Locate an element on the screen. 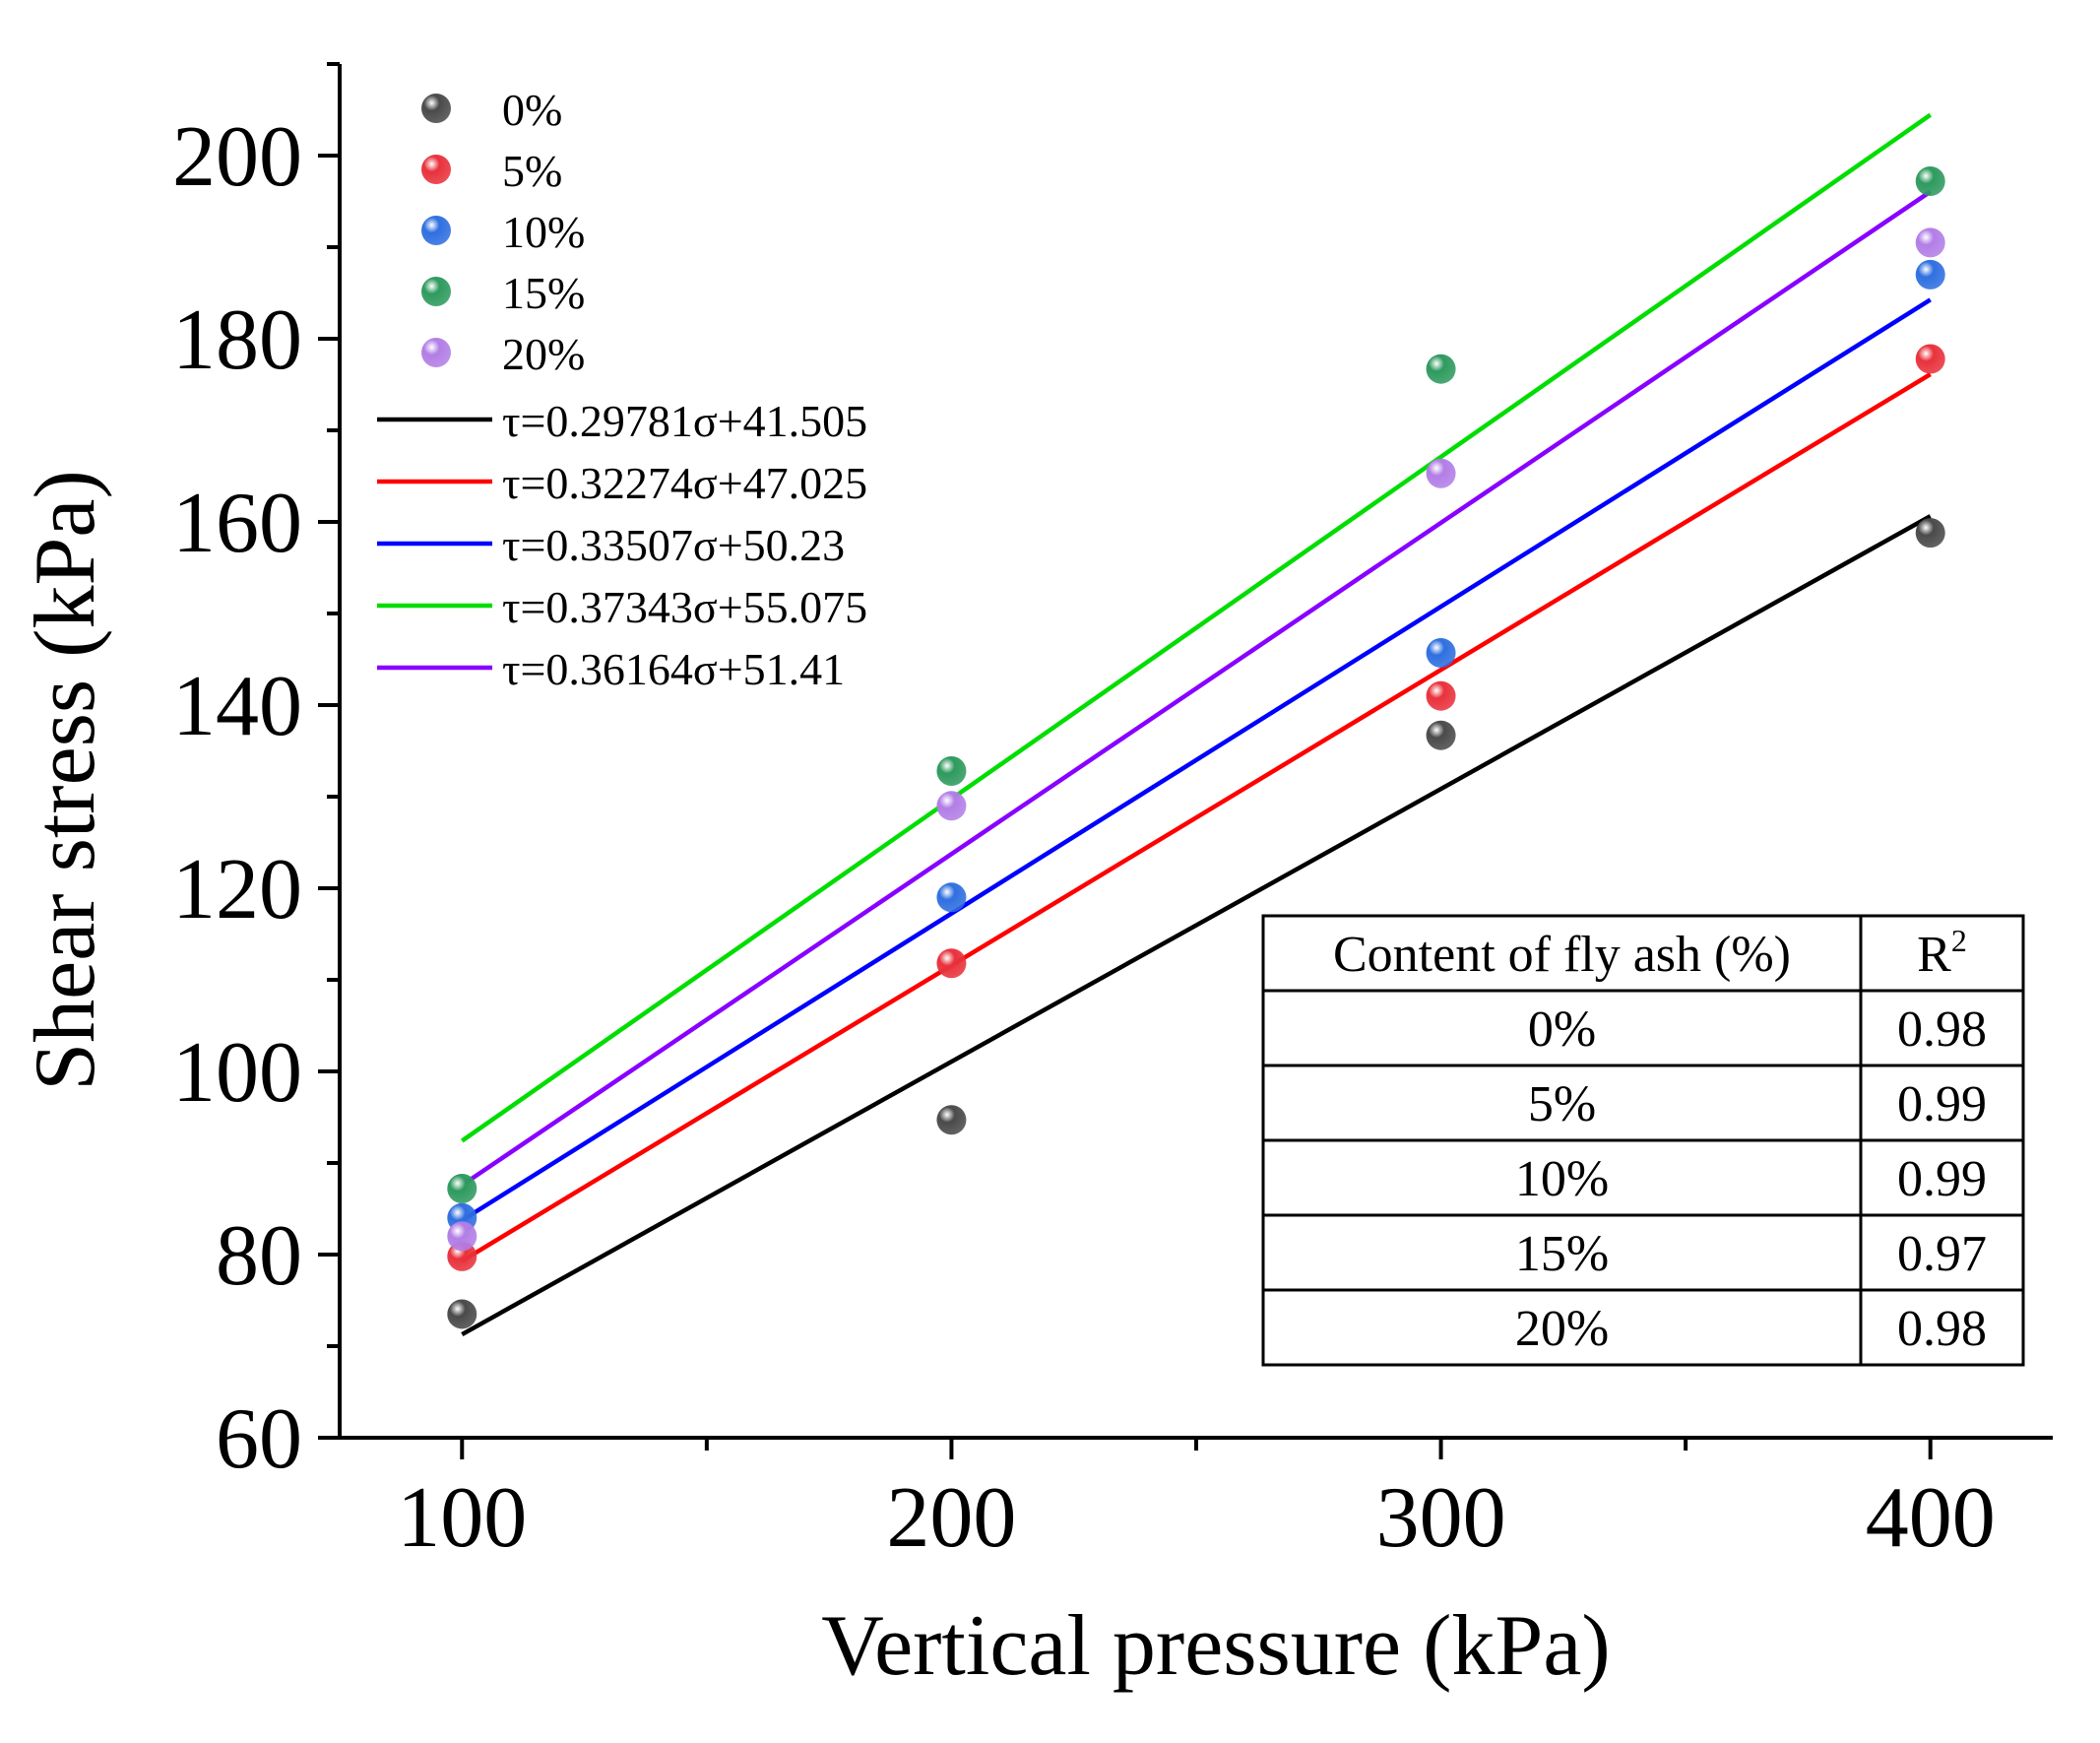  legend-label: 20% is located at coordinates (544, 354).